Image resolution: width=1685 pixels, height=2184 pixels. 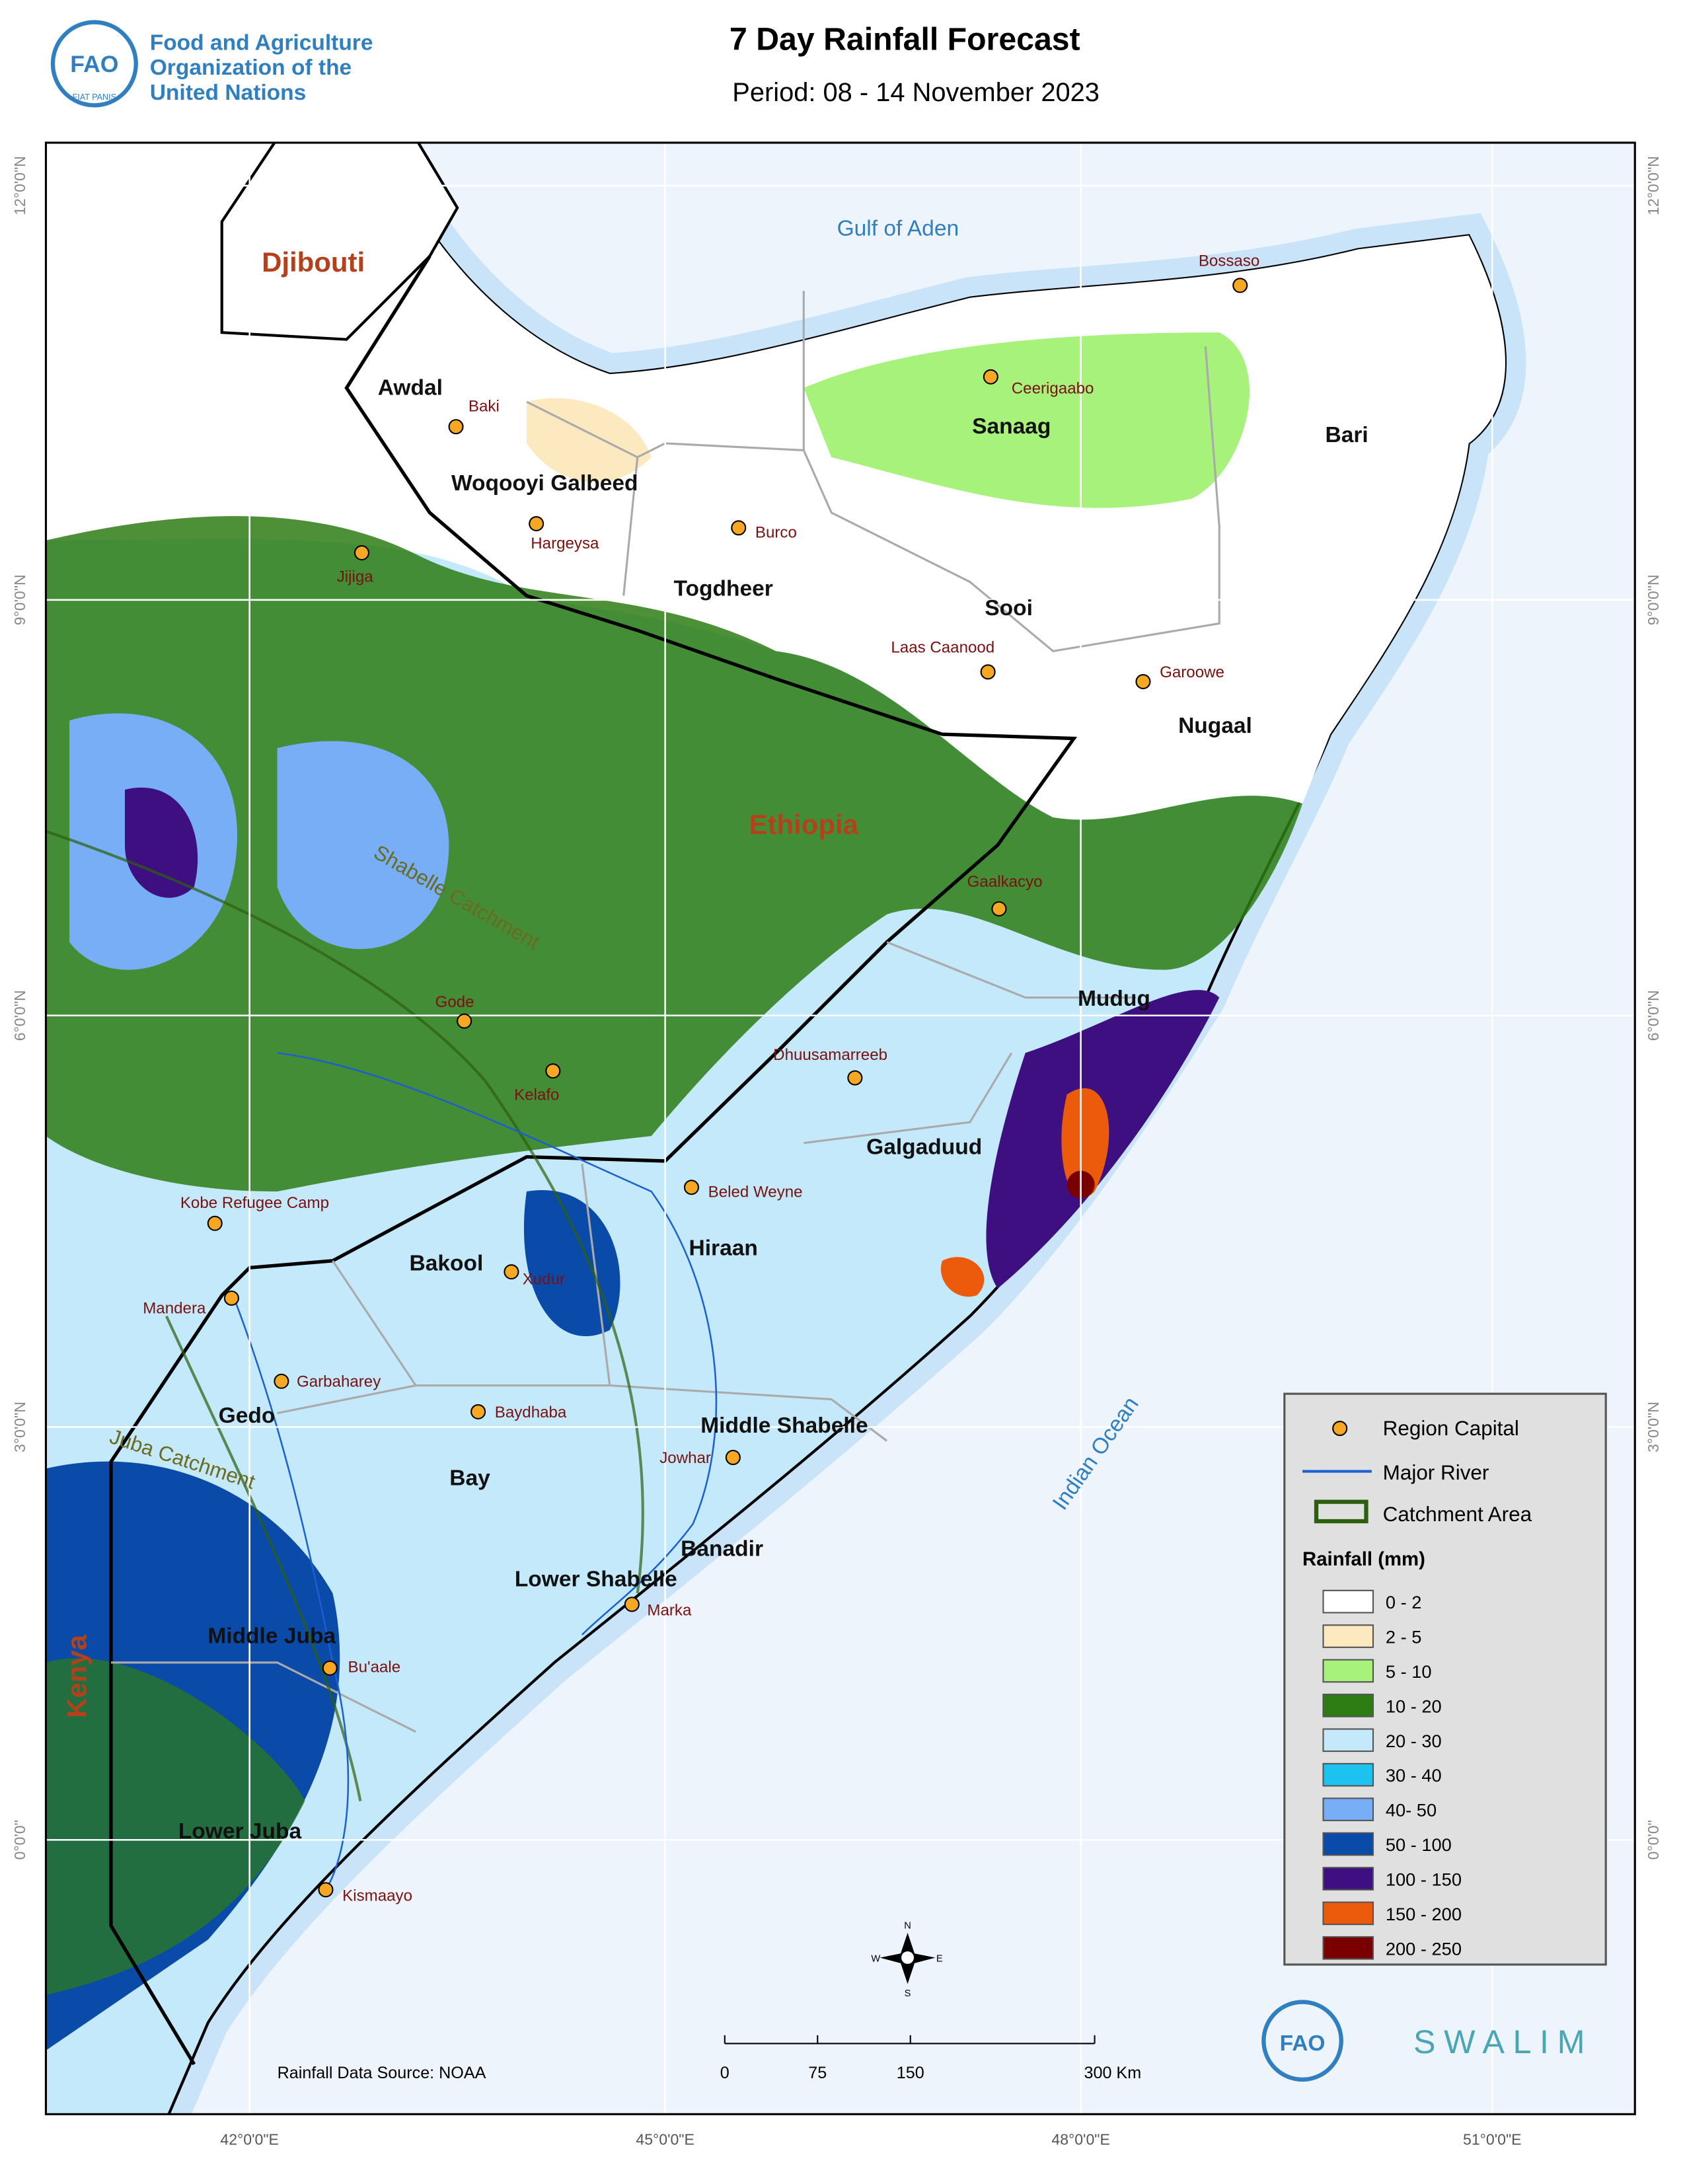 I want to click on latitude-label: 12°0'0"N, so click(x=19, y=185).